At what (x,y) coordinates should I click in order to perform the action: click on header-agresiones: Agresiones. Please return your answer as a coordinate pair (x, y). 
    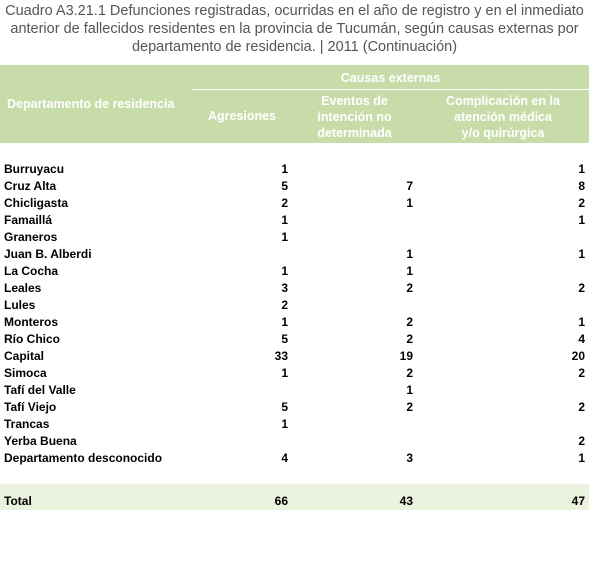
    Looking at the image, I should click on (242, 116).